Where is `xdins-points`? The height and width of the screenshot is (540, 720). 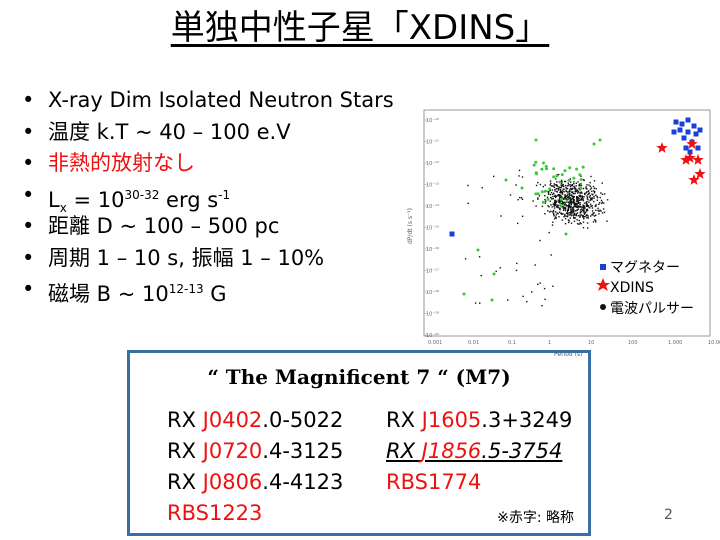
xdins-points is located at coordinates (681, 161).